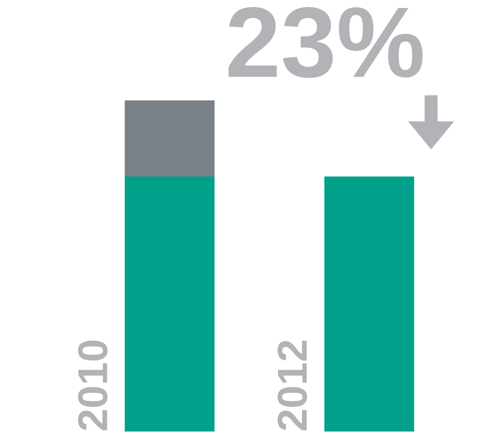 The image size is (479, 436). Describe the element at coordinates (93, 385) in the screenshot. I see `x-tick-label: 2010` at that location.